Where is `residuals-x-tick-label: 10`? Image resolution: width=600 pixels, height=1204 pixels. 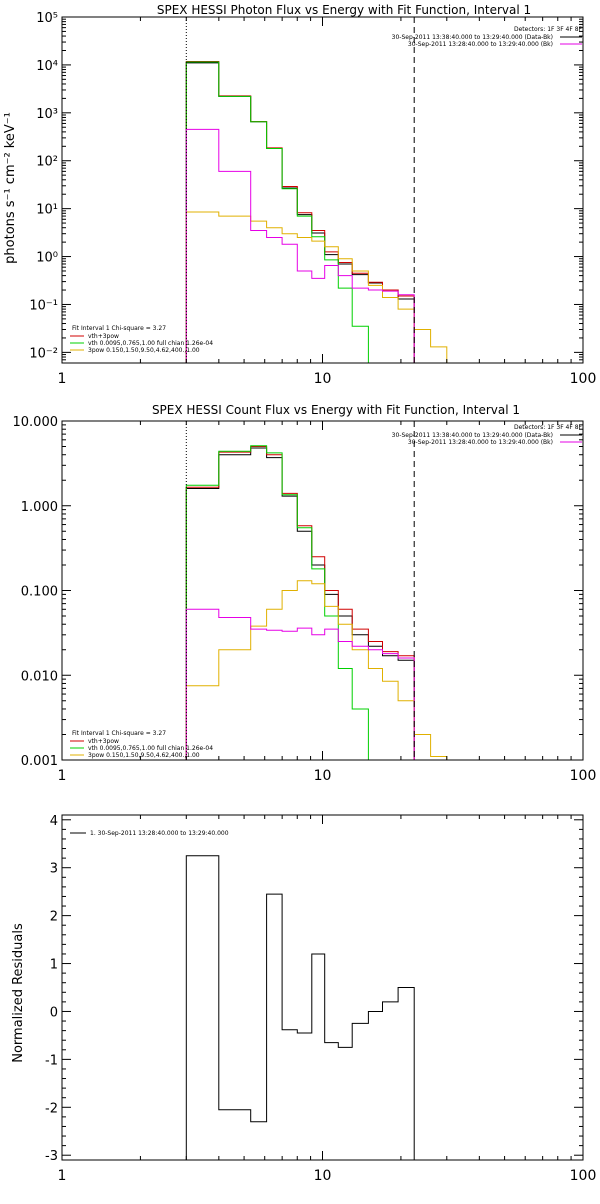
residuals-x-tick-label: 10 is located at coordinates (323, 1176).